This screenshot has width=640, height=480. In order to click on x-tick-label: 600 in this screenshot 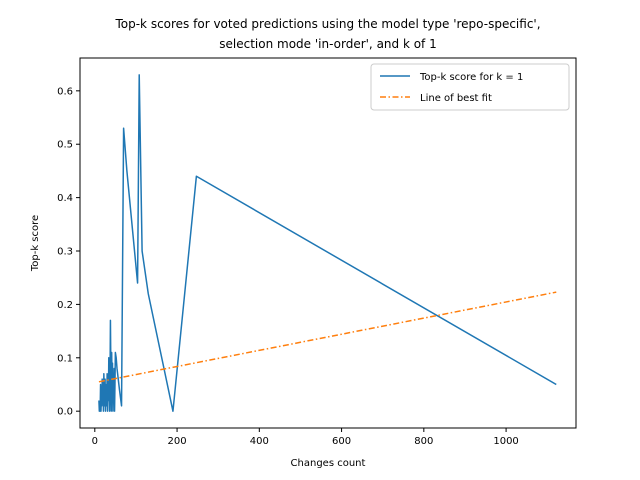, I will do `click(341, 441)`.